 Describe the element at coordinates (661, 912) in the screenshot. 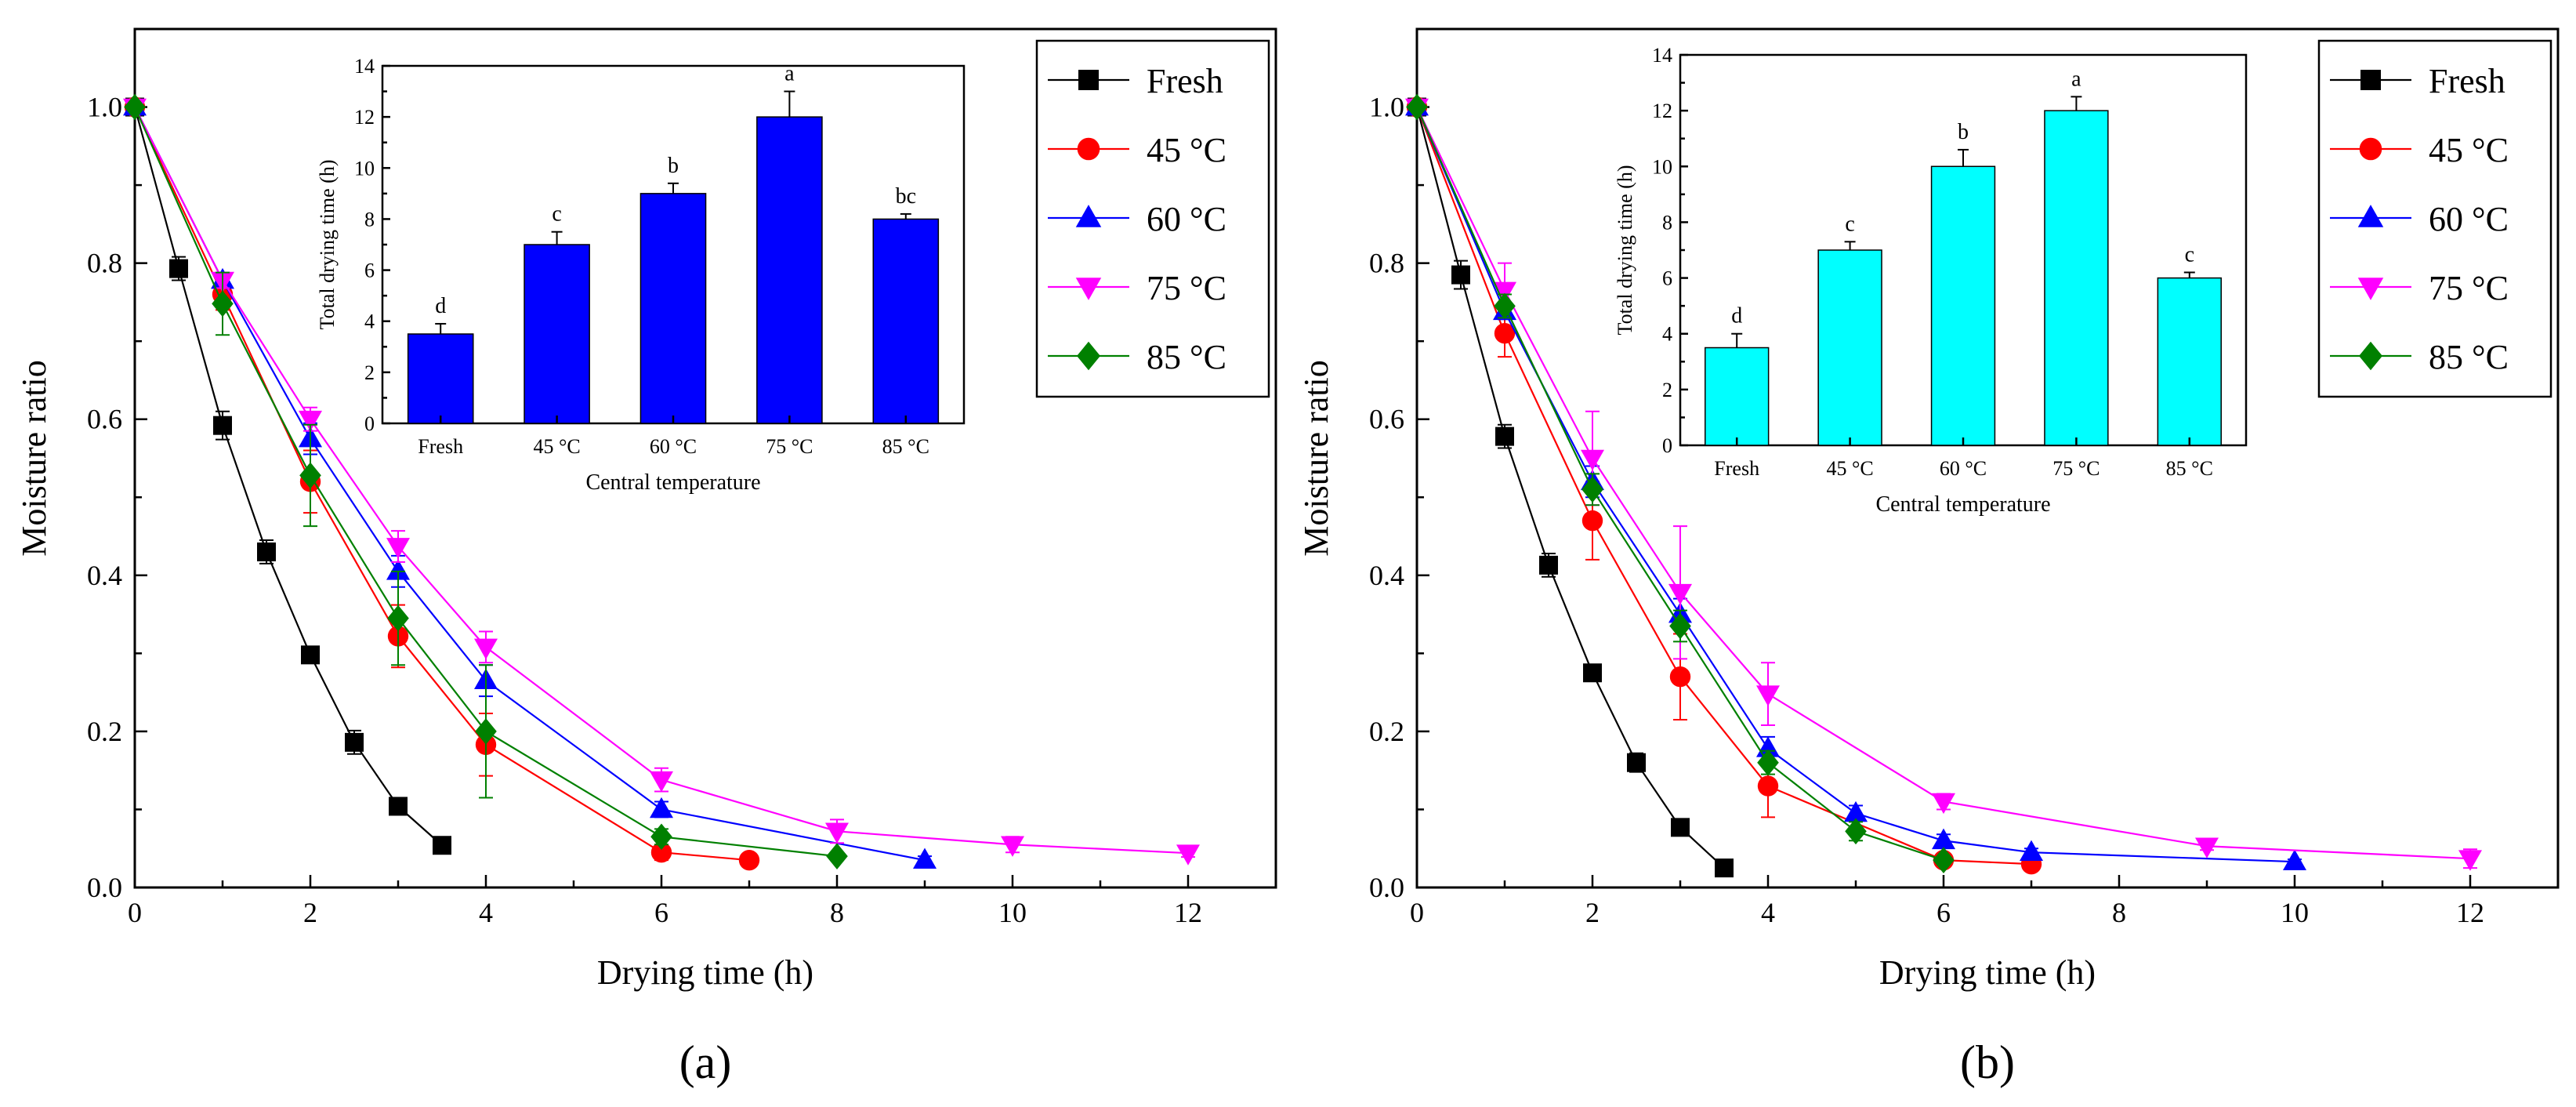

I see `x-tick-label: 6` at that location.